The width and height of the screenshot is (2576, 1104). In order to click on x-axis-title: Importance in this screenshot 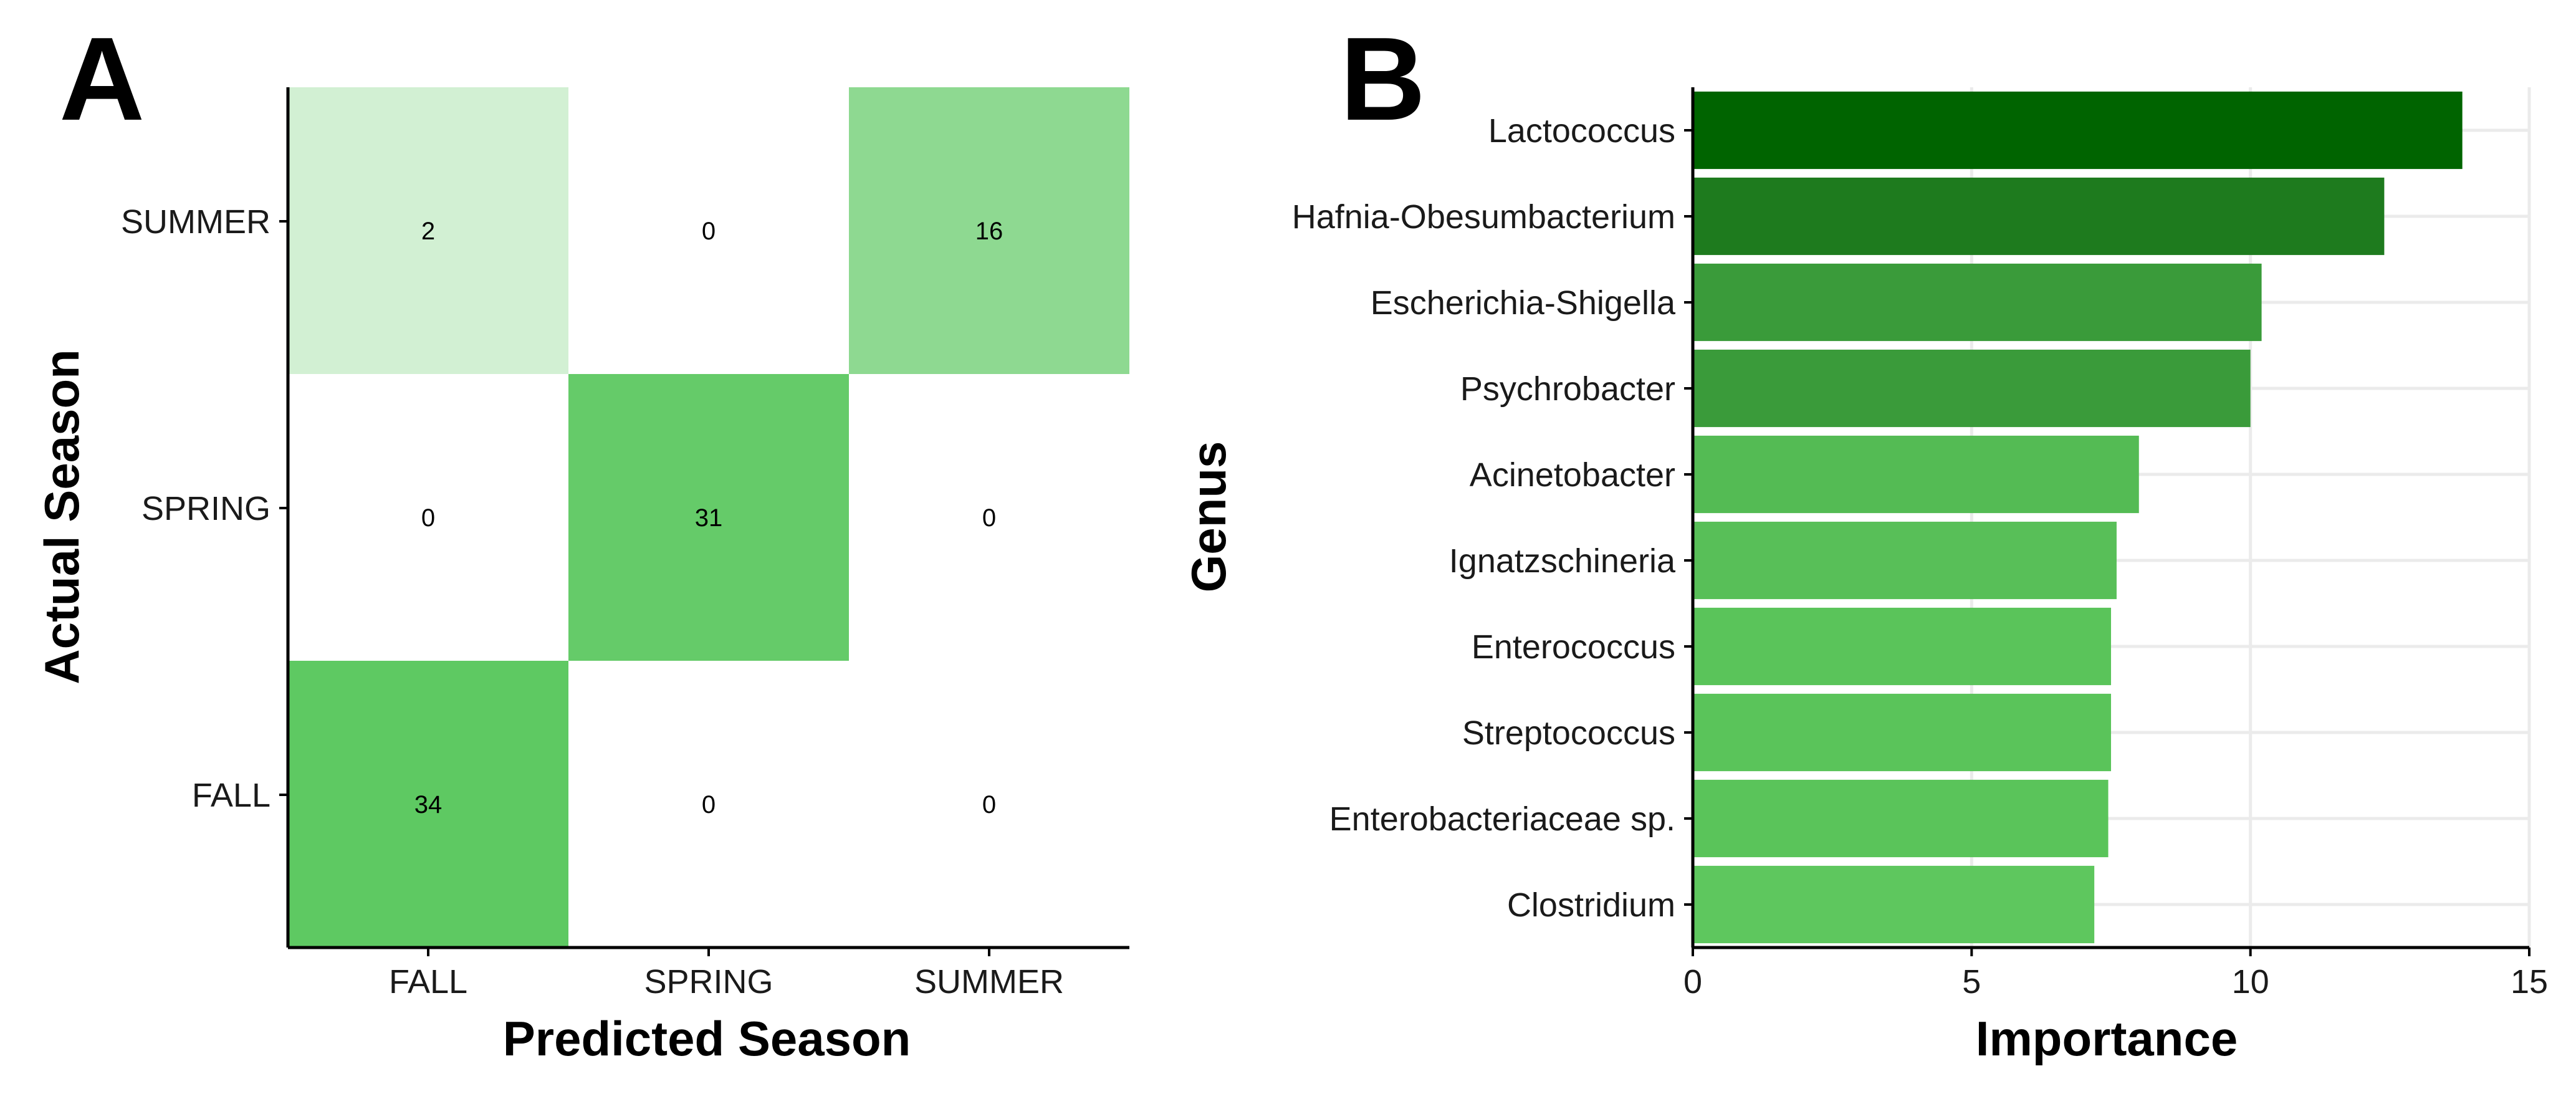, I will do `click(2107, 1038)`.